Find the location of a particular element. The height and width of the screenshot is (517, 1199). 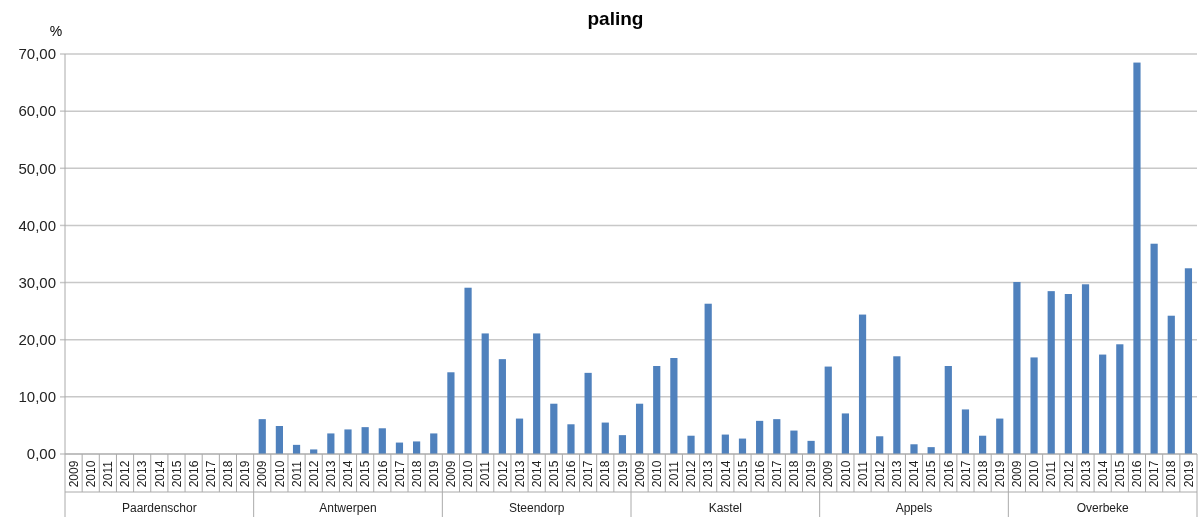

text: Steendorp is located at coordinates (536, 508).